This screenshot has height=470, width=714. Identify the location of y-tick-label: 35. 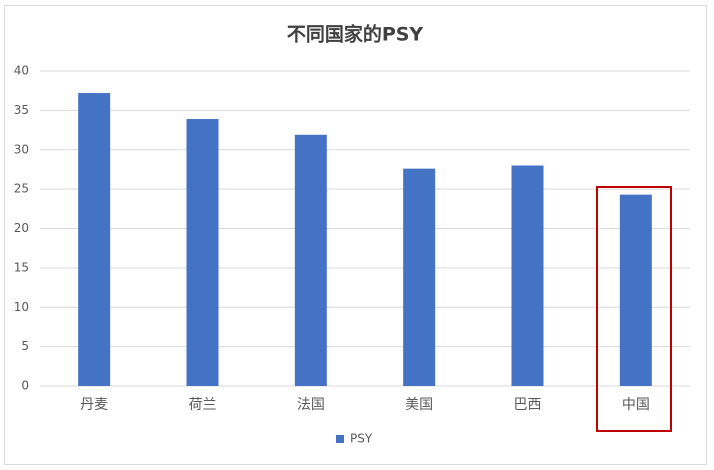
(21, 110).